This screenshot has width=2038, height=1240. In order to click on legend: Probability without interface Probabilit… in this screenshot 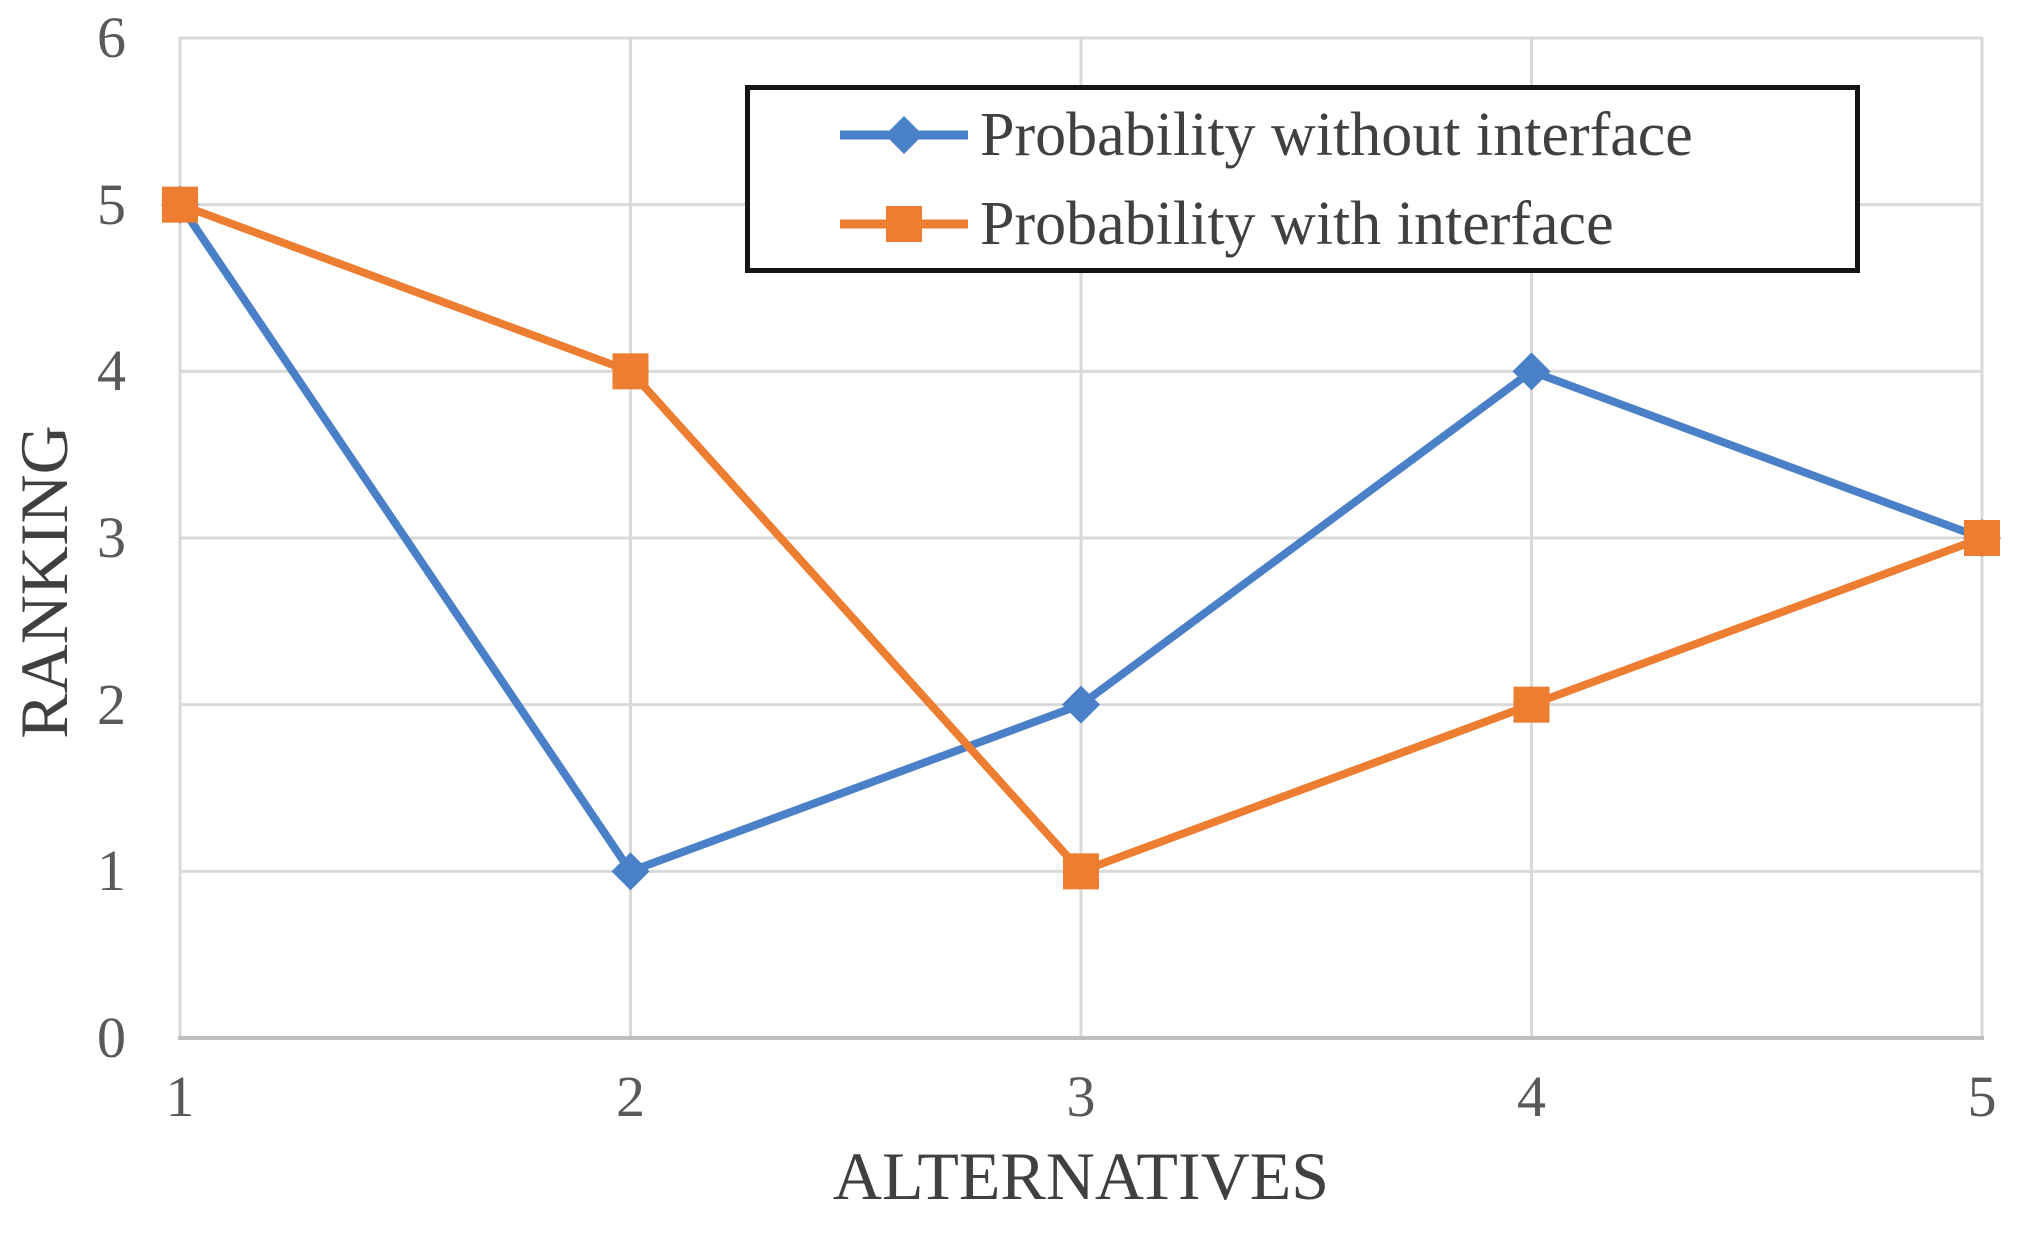, I will do `click(1302, 179)`.